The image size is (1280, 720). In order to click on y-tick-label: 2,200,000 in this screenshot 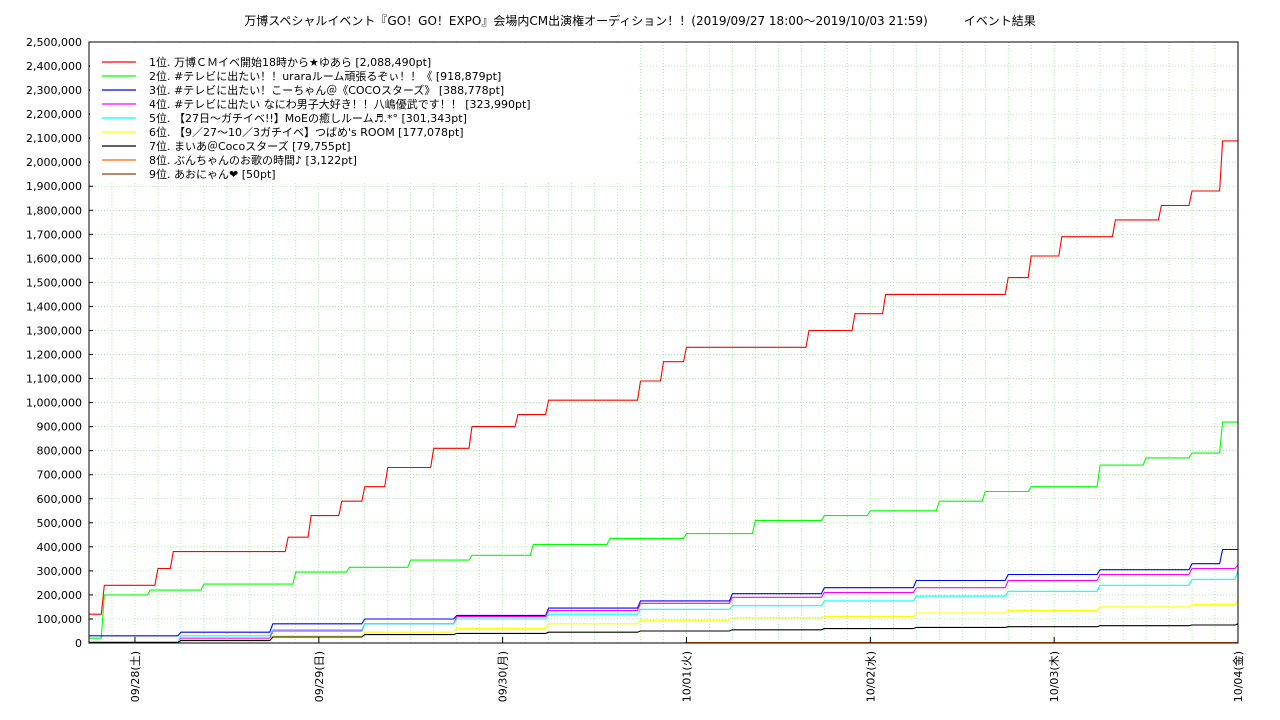, I will do `click(54, 114)`.